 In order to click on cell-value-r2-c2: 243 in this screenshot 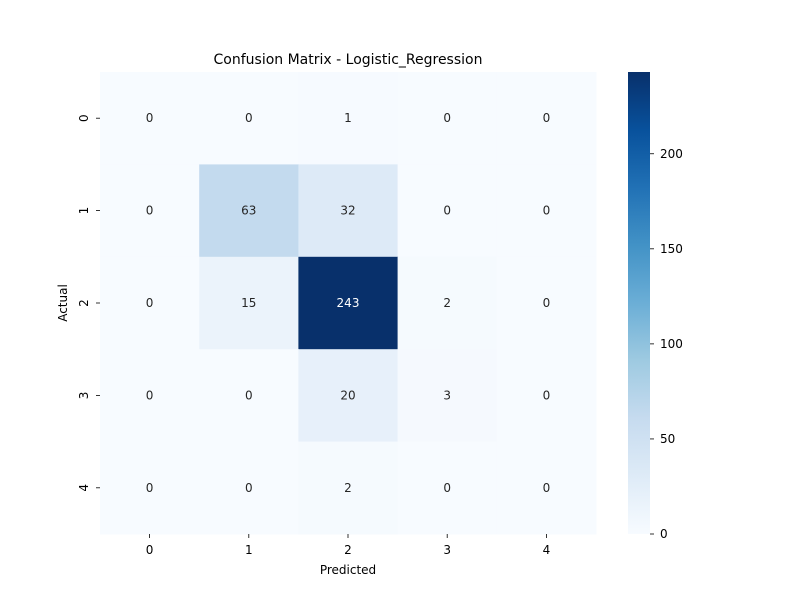, I will do `click(348, 303)`.